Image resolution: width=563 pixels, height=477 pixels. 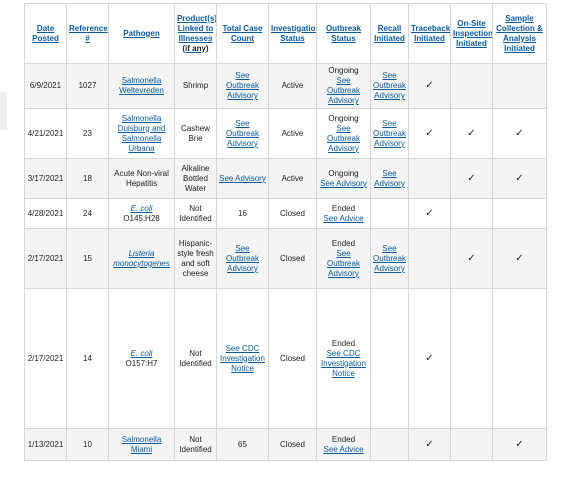 What do you see at coordinates (343, 33) in the screenshot?
I see `header-outbreak-status: Outbreak Status` at bounding box center [343, 33].